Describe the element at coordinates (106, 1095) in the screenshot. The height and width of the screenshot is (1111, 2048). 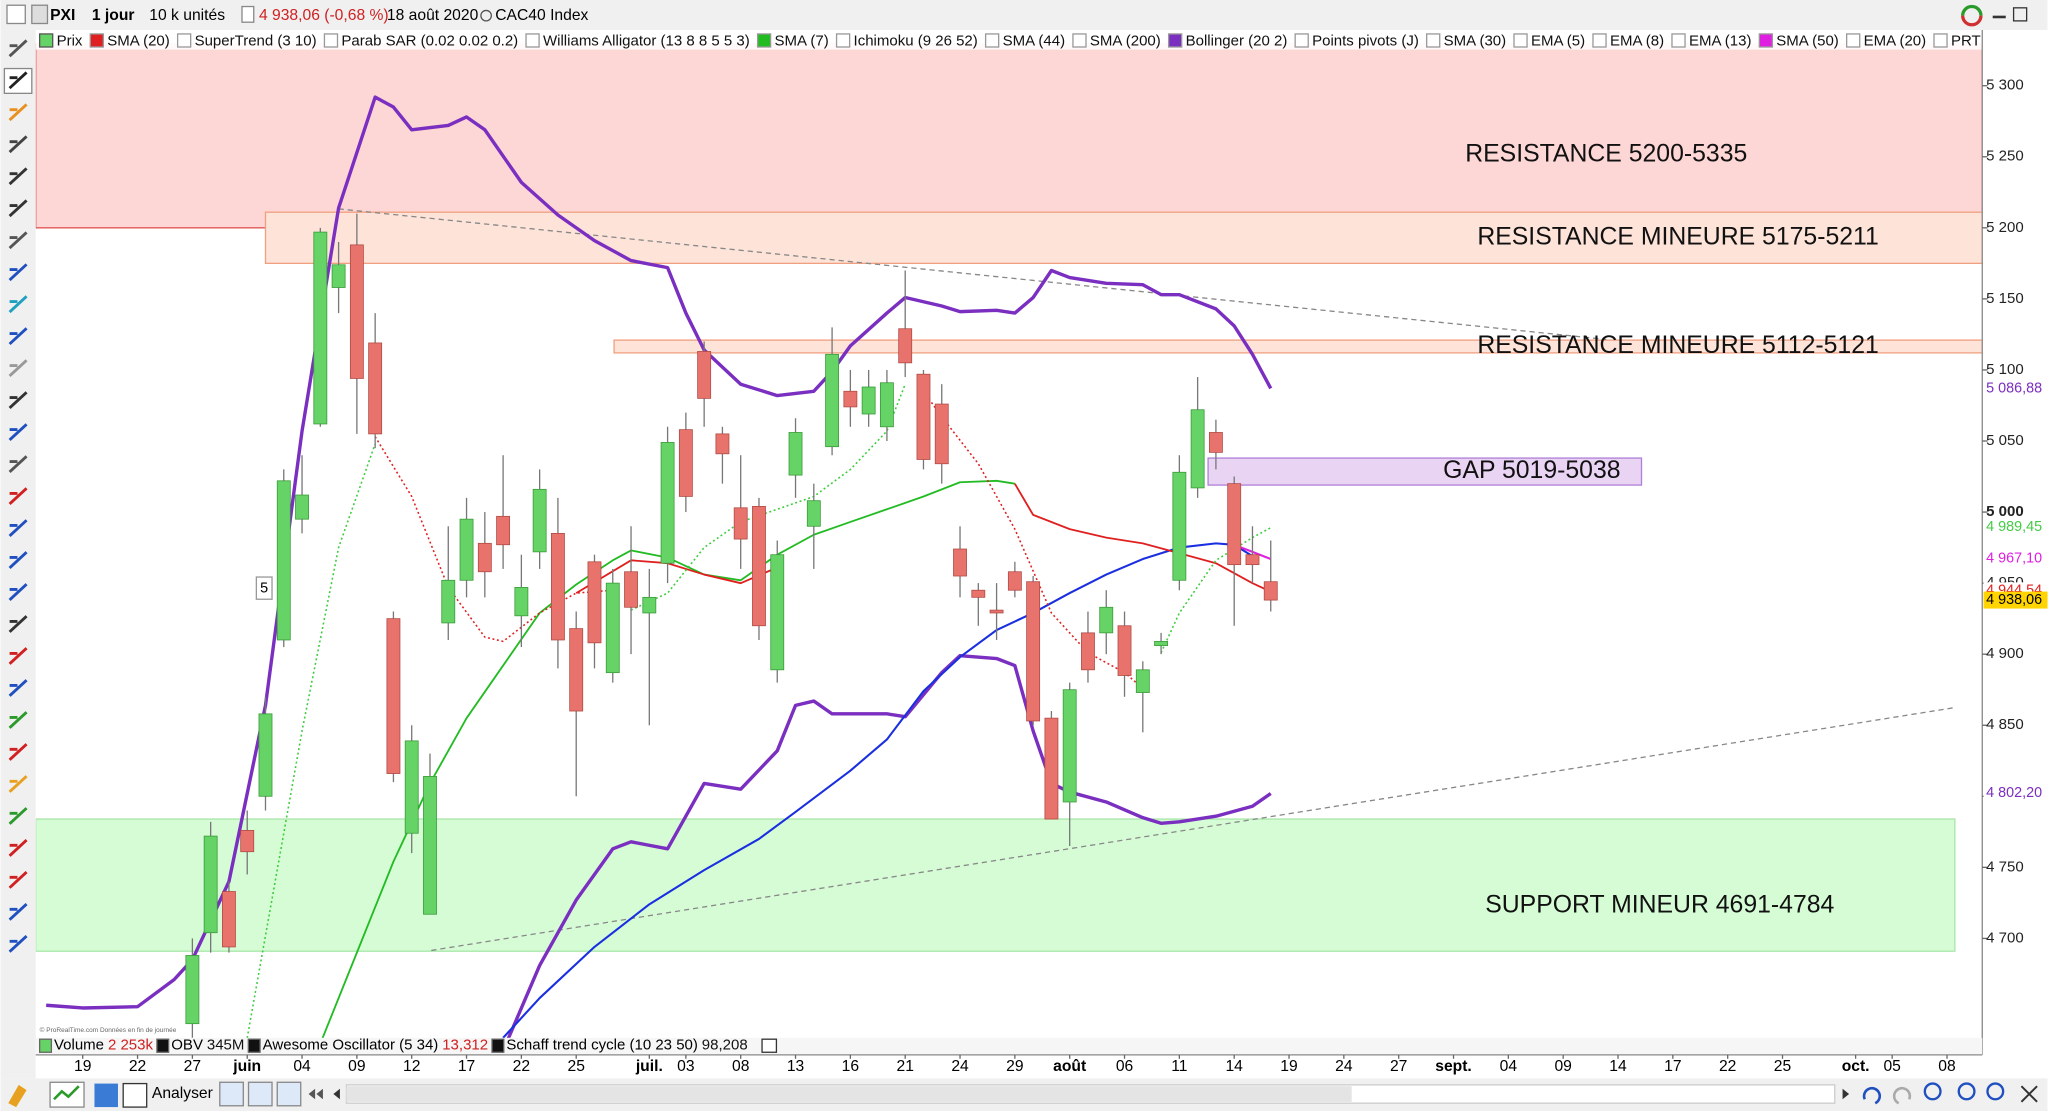
I see `share-button` at that location.